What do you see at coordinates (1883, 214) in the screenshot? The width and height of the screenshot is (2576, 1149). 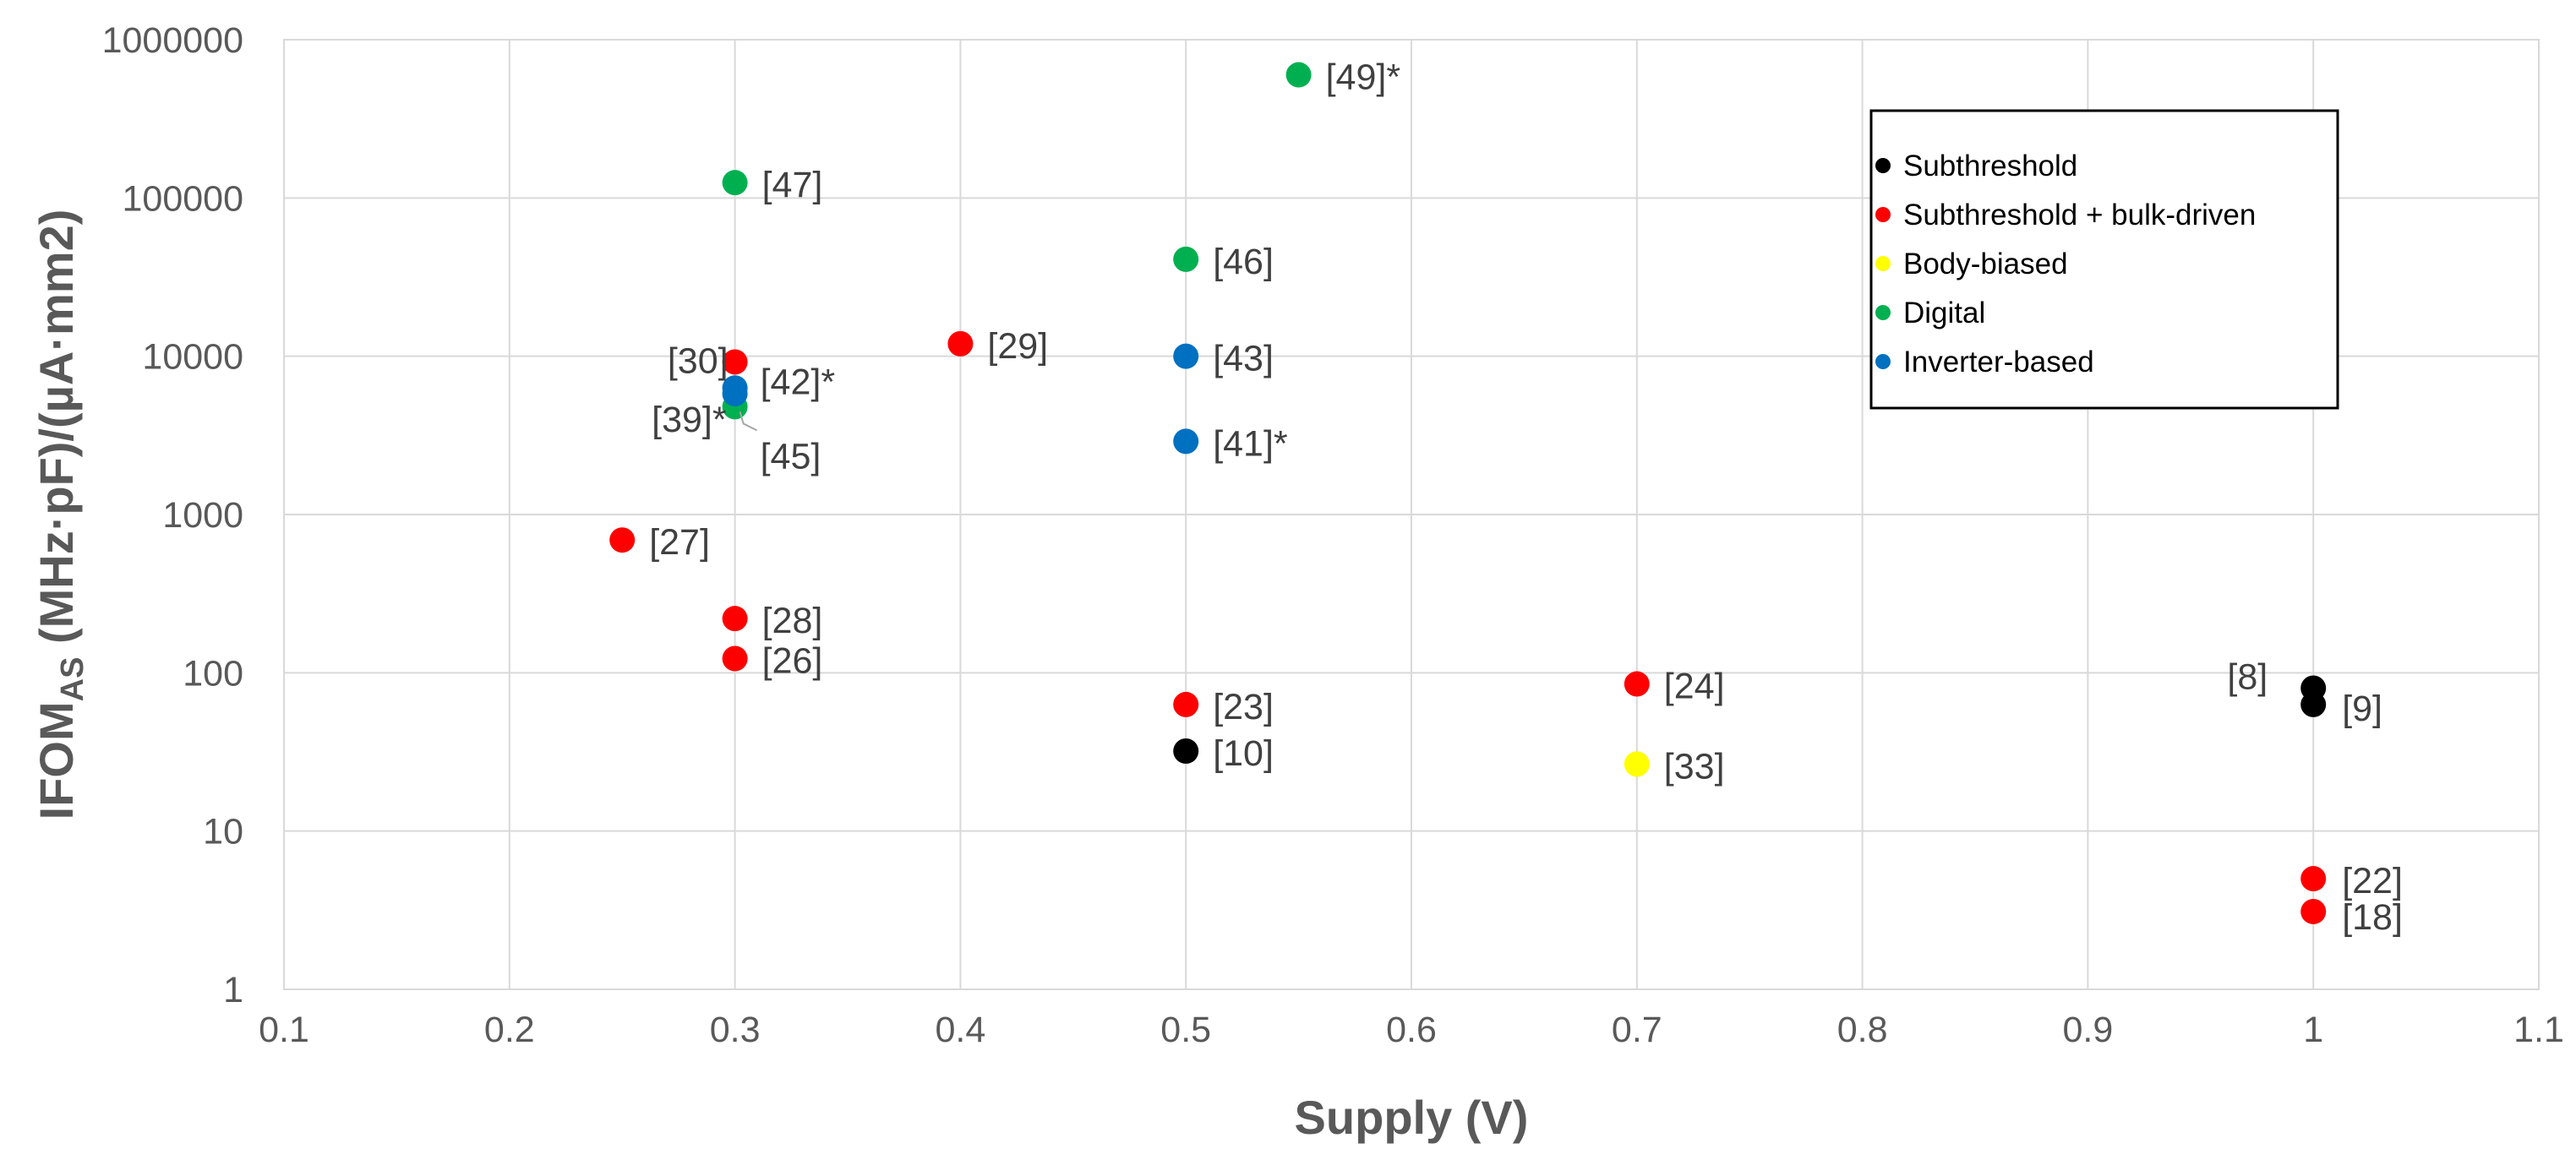 I see `legend-marker-subthresholdbulkdriven` at bounding box center [1883, 214].